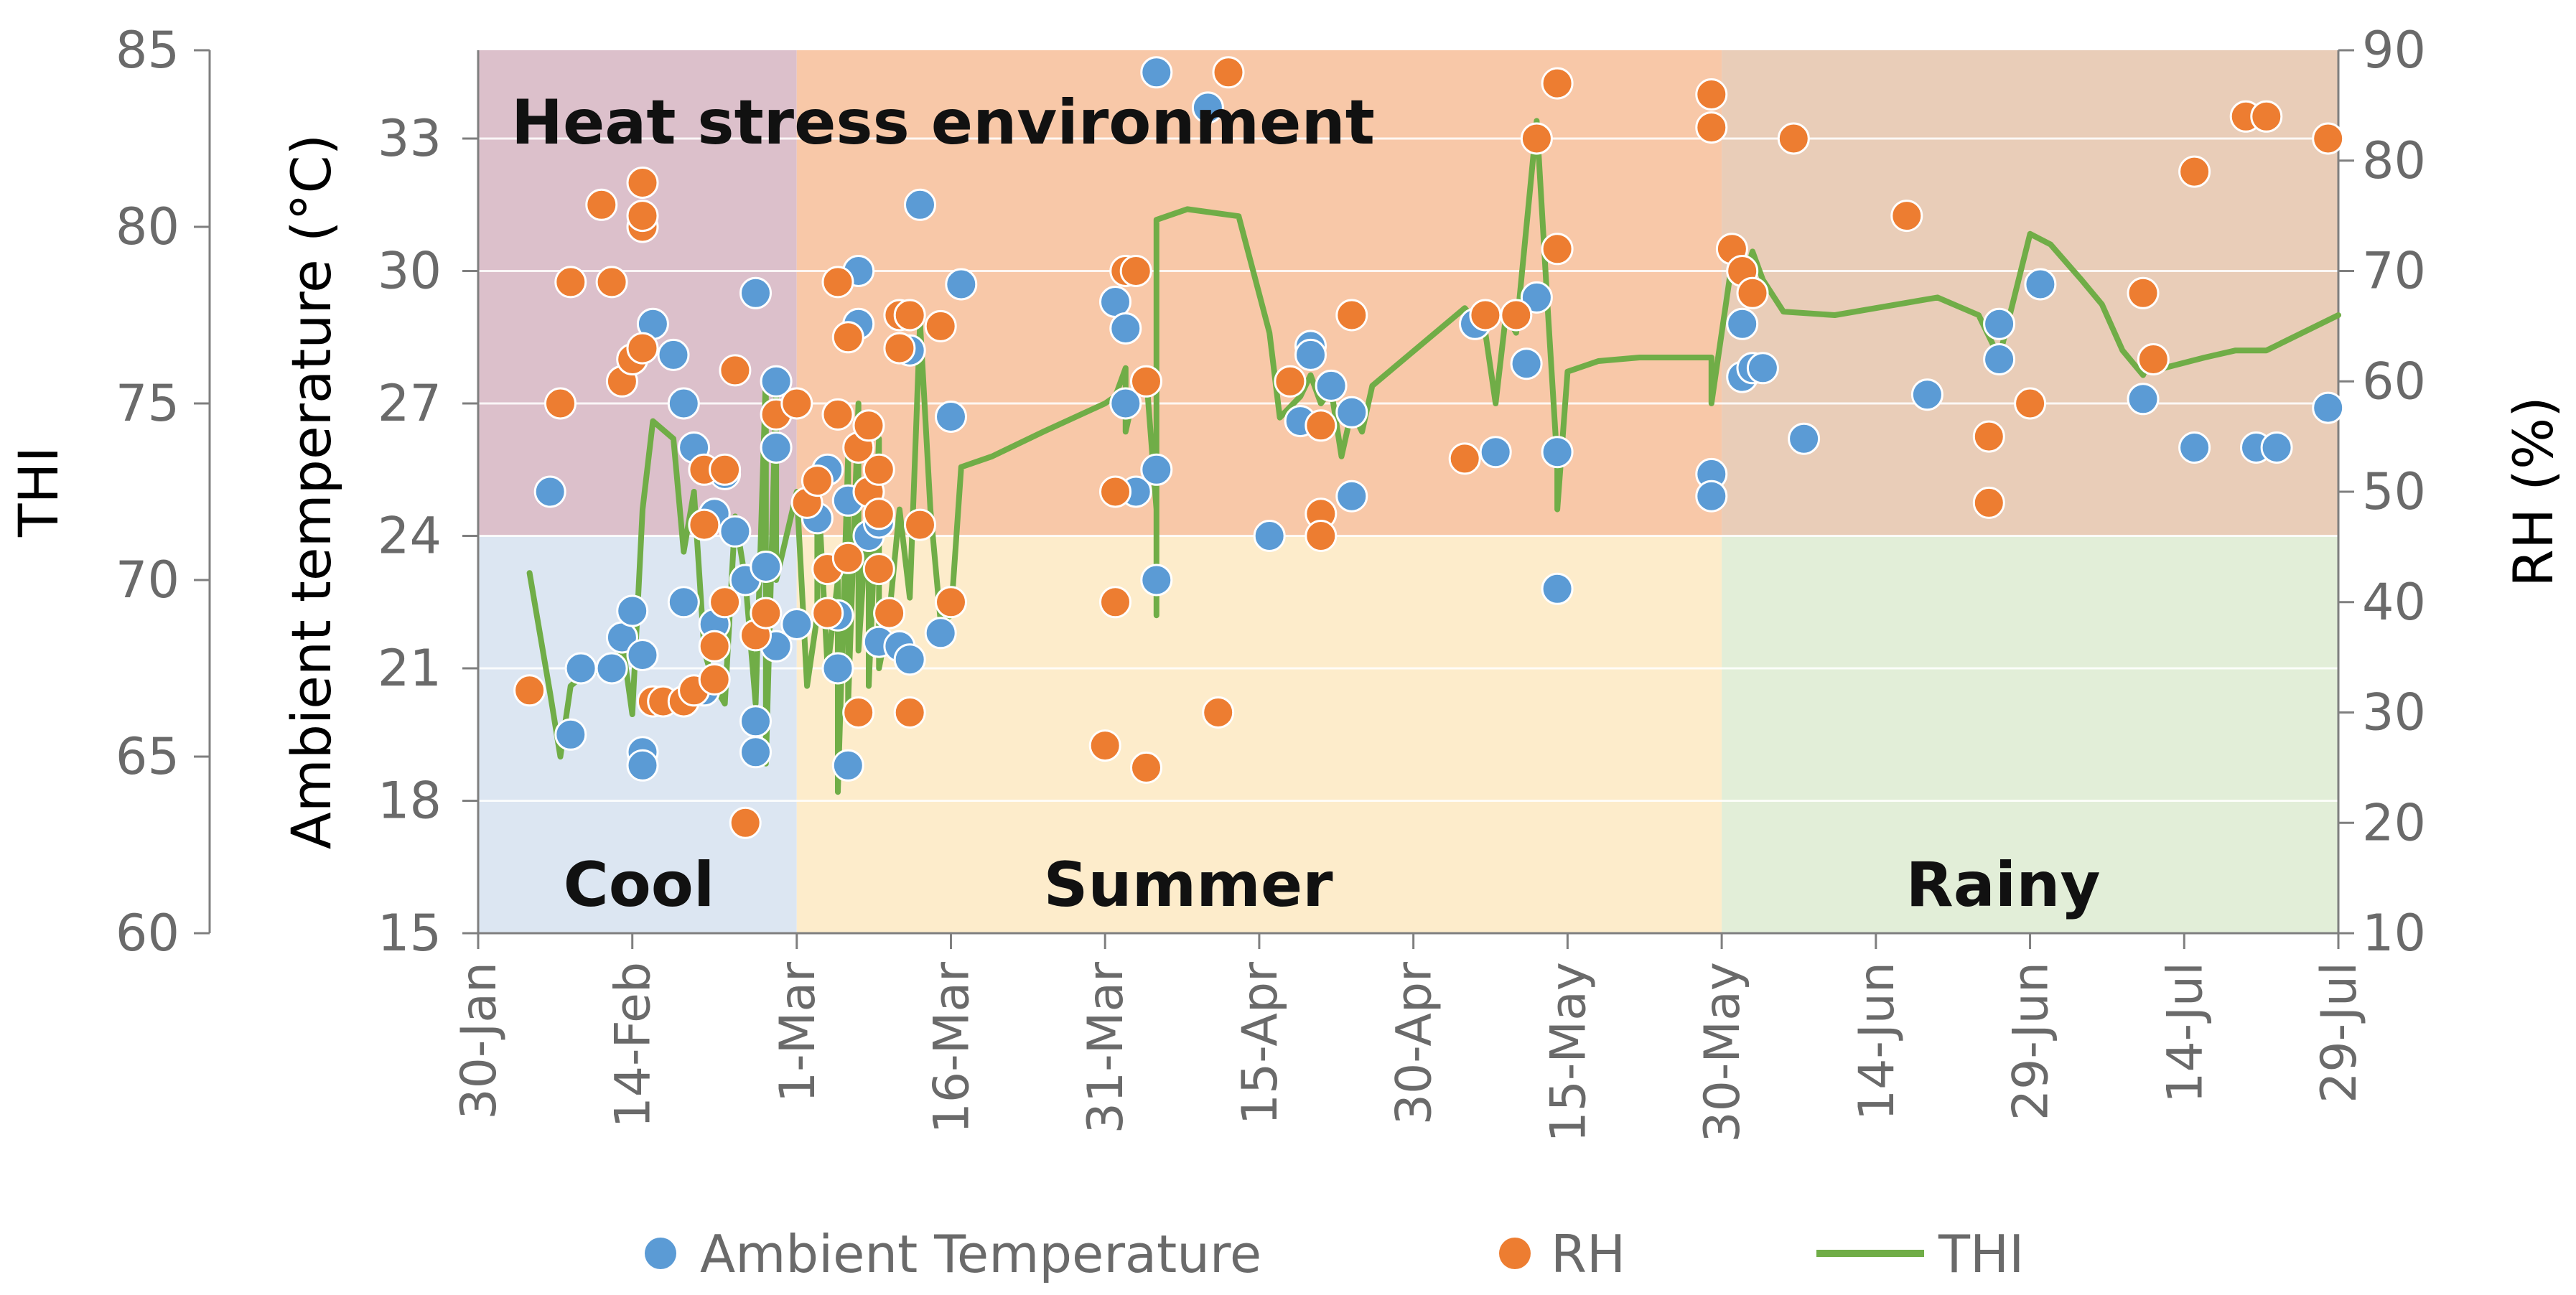 The image size is (2576, 1295). What do you see at coordinates (410, 802) in the screenshot?
I see `temp-tick-18: 18` at bounding box center [410, 802].